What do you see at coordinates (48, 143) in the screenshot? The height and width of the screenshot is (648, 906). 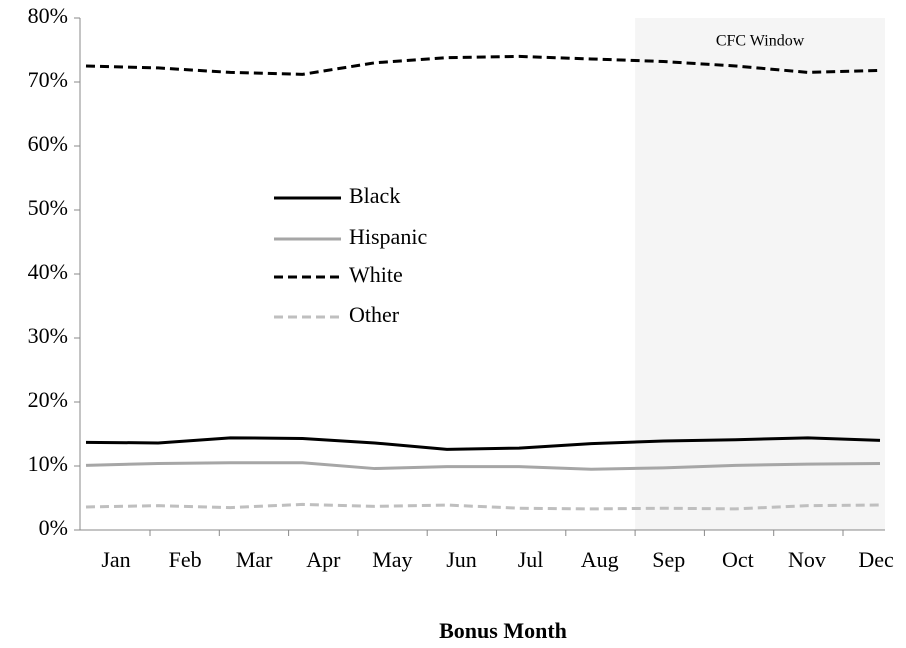 I see `y-tick-label: 60%` at bounding box center [48, 143].